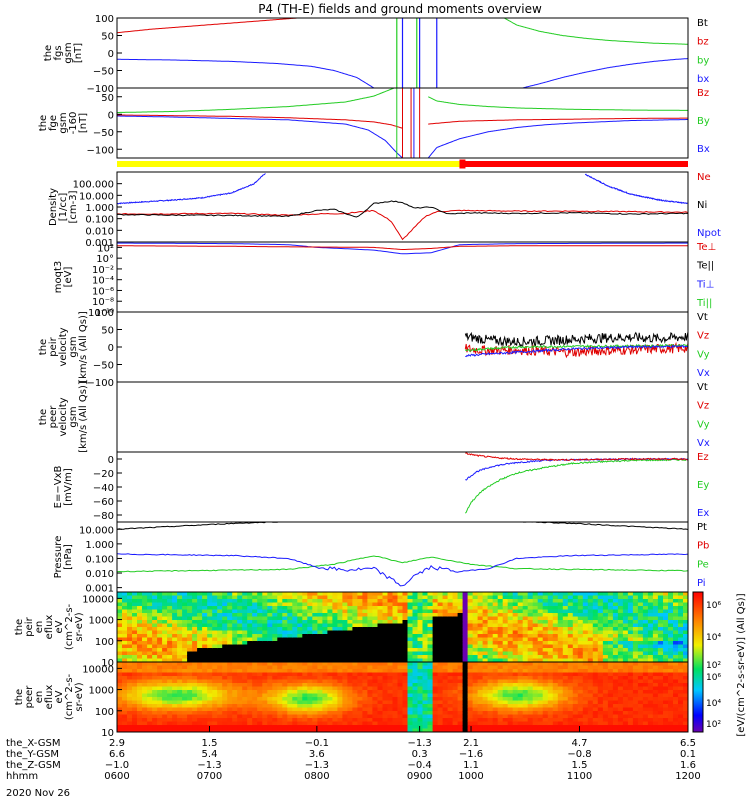 The height and width of the screenshot is (800, 750). What do you see at coordinates (59, 696) in the screenshot?
I see `peer_en-ylabel-line: eV` at bounding box center [59, 696].